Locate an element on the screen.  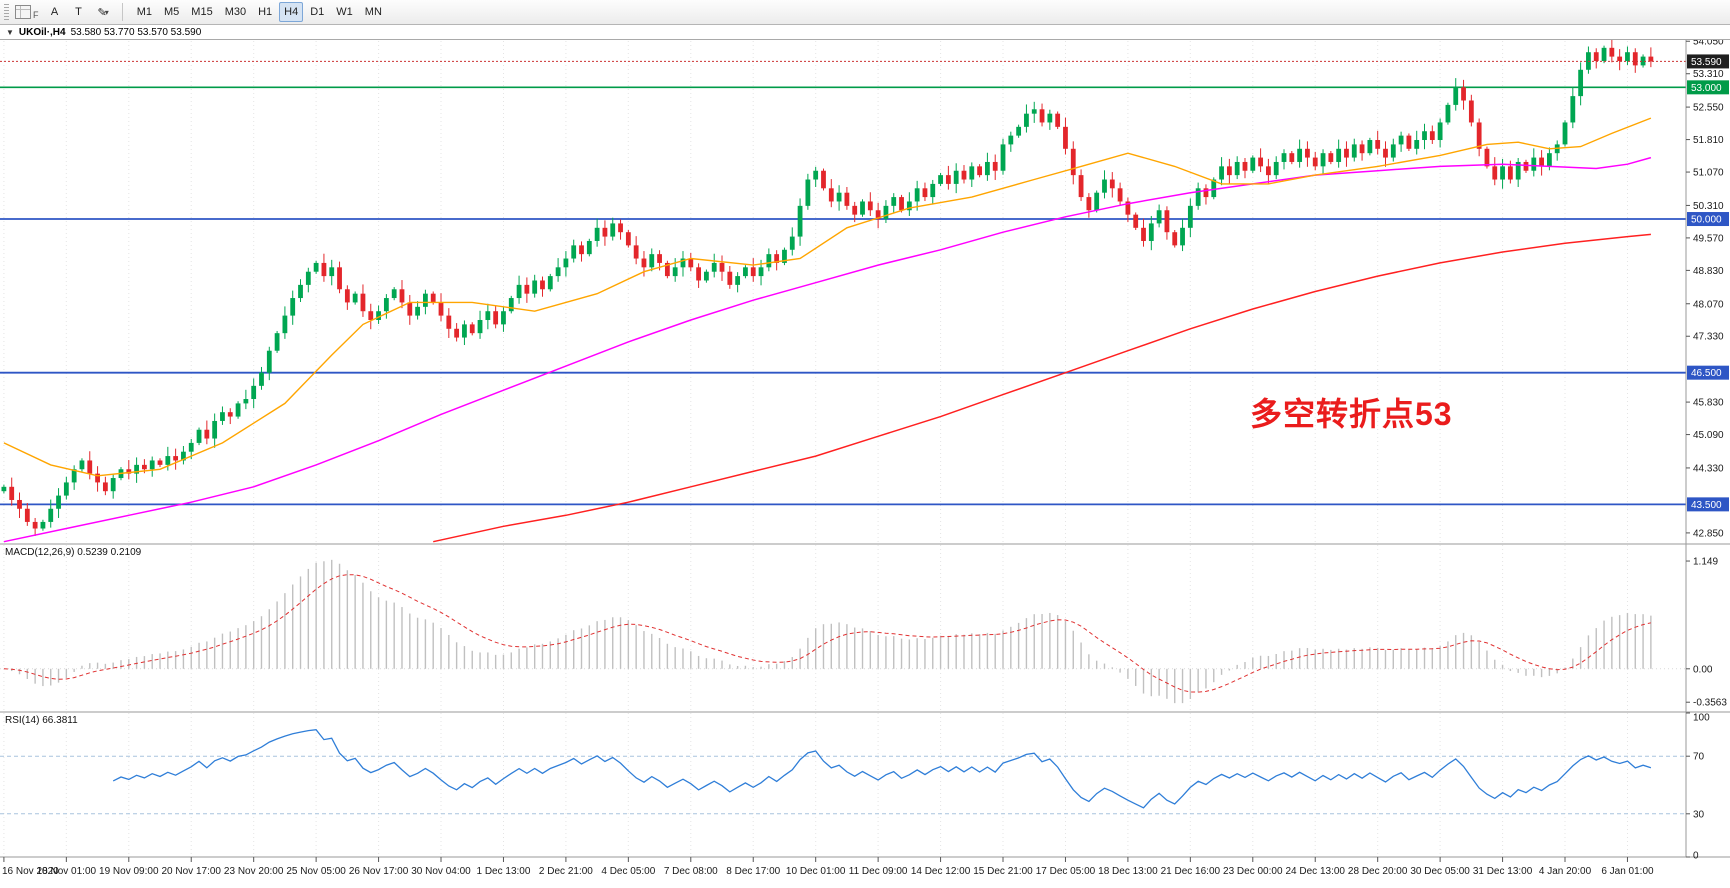
chevron-down-icon: ▾ is located at coordinates (106, 12).